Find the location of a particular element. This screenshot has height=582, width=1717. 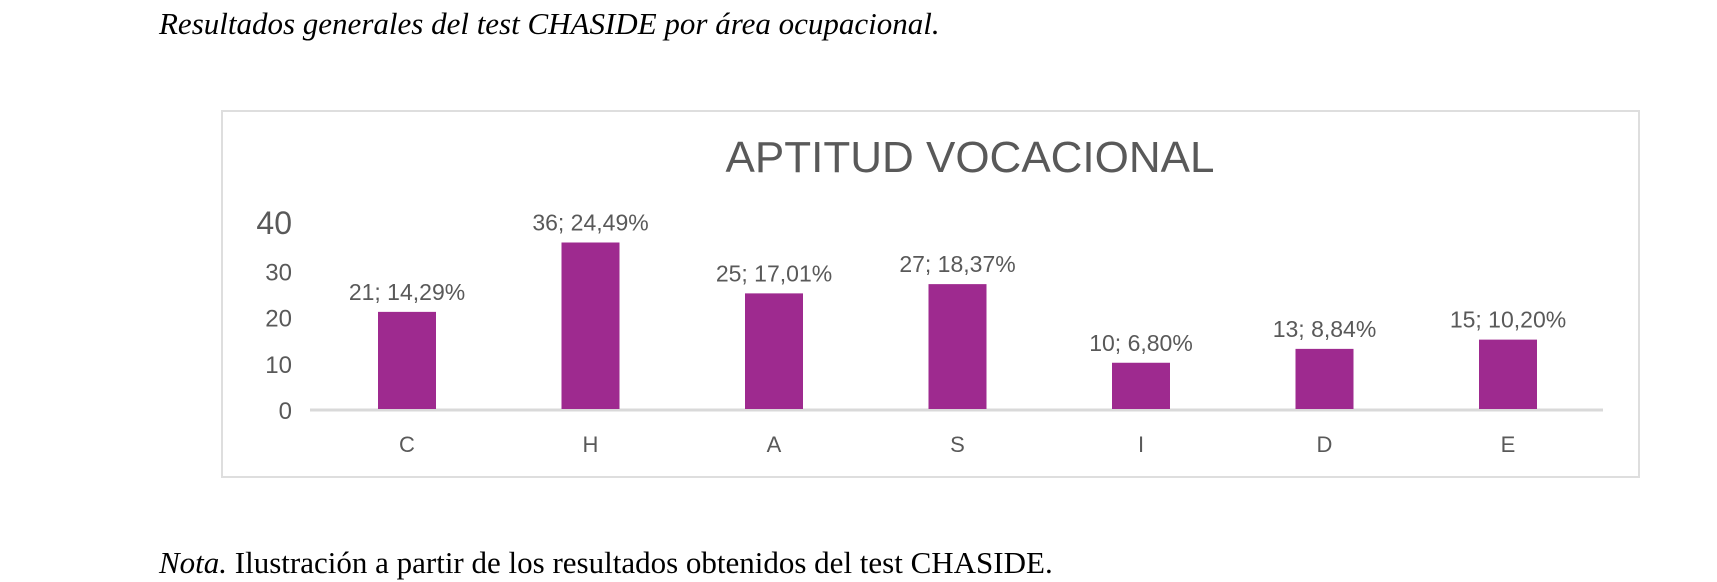

data-label: 21; 14,29% is located at coordinates (407, 292).